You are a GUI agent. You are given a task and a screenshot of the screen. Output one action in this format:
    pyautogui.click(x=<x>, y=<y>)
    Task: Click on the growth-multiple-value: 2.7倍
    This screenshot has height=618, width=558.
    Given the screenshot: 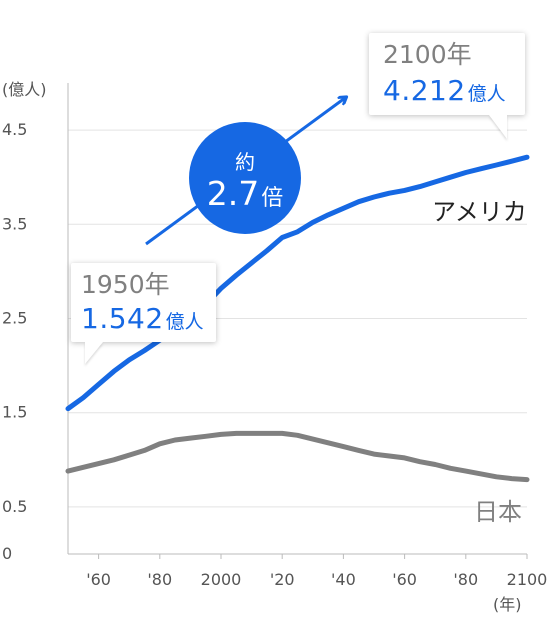 What is the action you would take?
    pyautogui.click(x=245, y=193)
    